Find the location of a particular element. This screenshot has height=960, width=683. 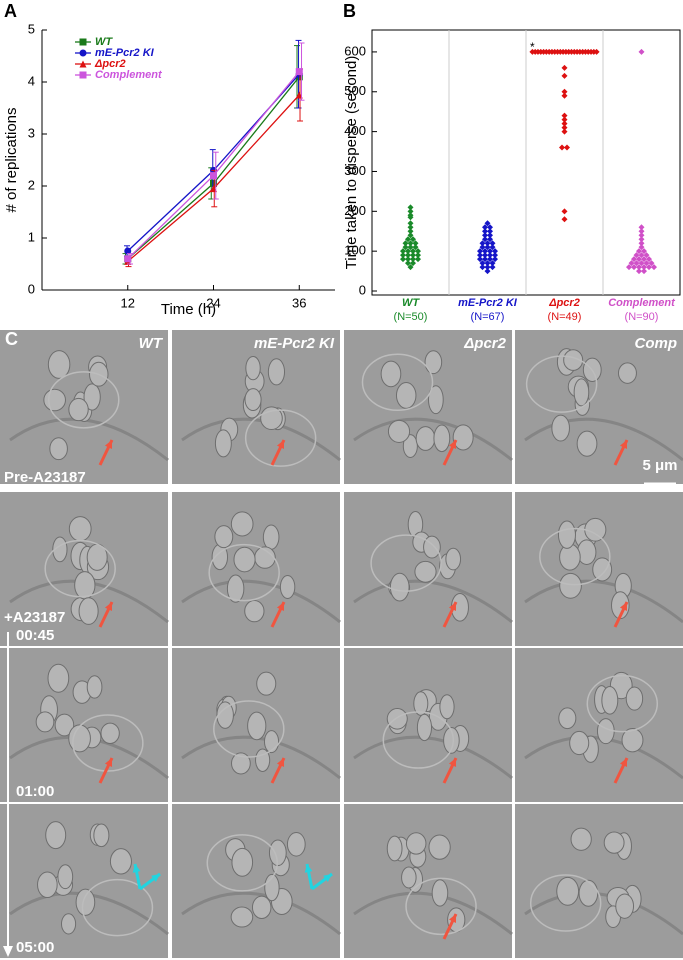

time-label: 01:00 is located at coordinates (35, 791).